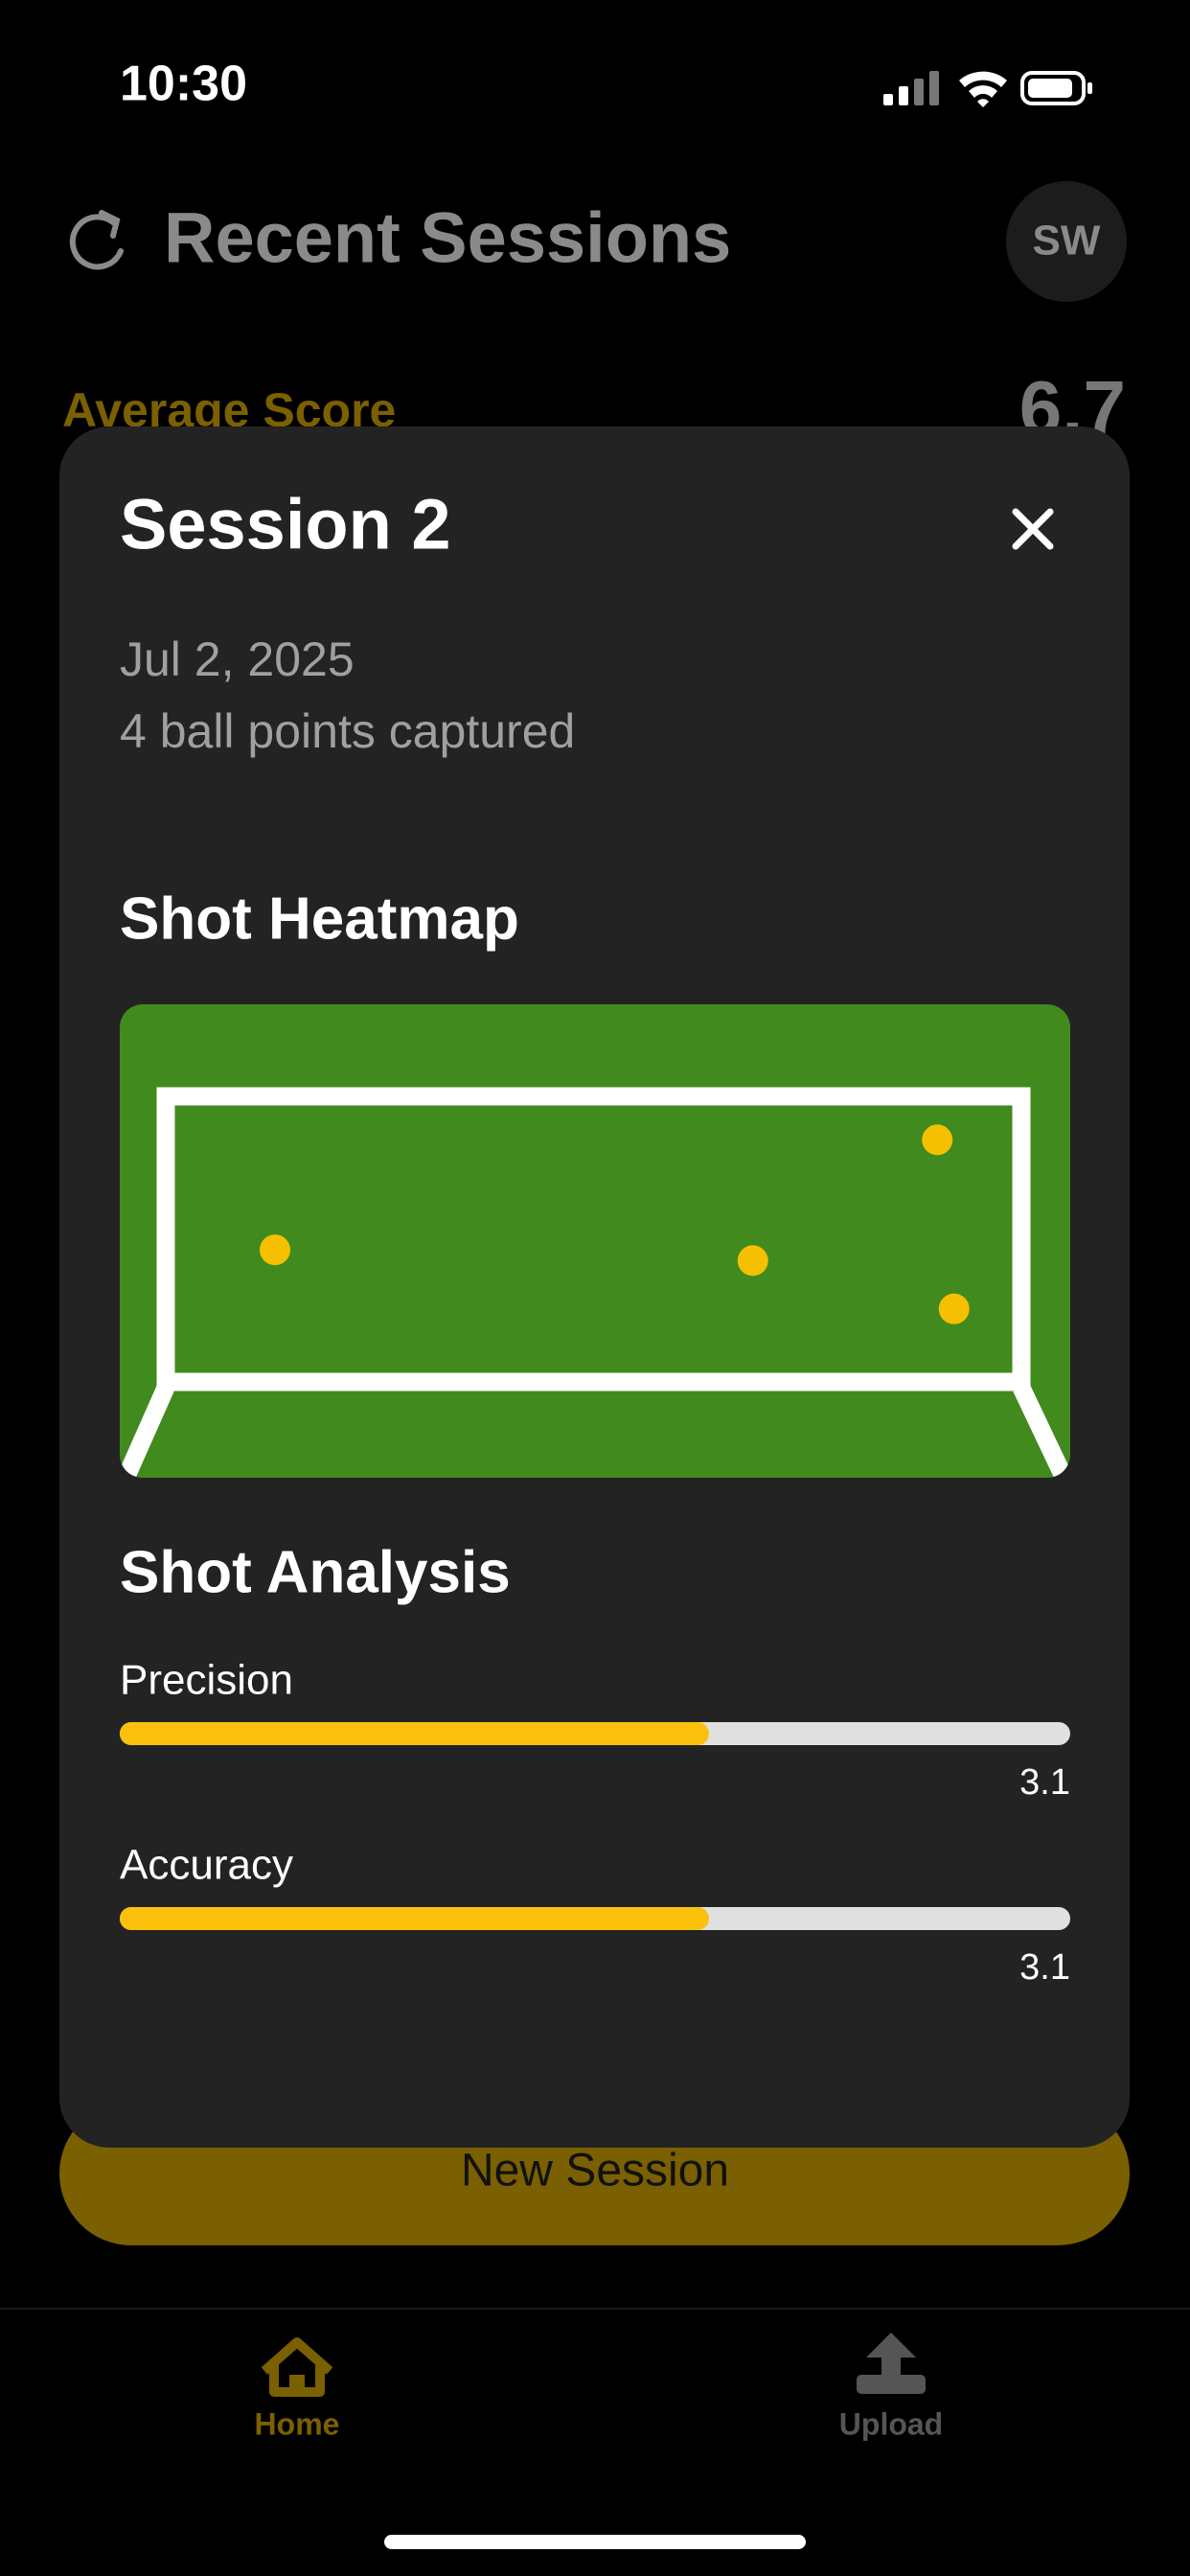  I want to click on status-icons, so click(987, 89).